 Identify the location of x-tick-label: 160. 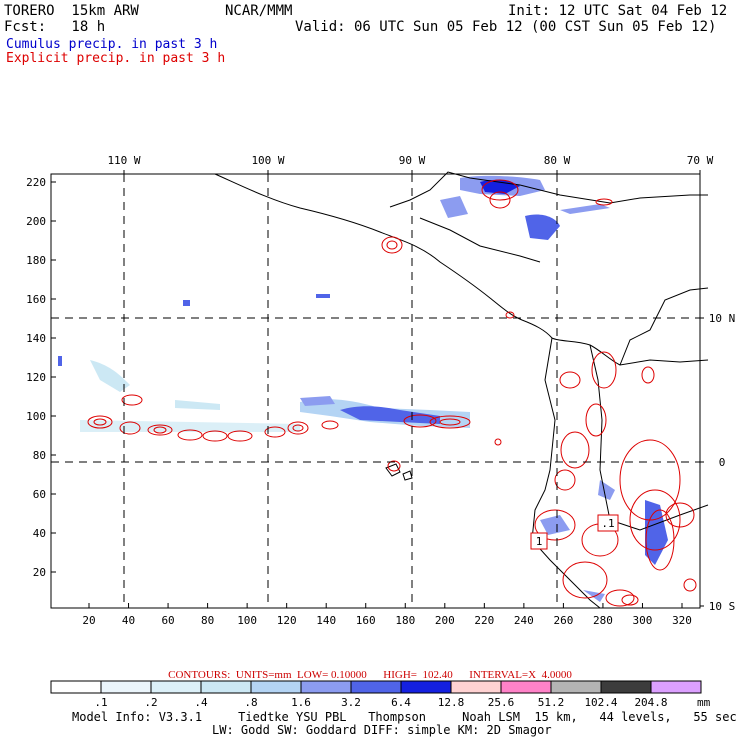
(366, 620).